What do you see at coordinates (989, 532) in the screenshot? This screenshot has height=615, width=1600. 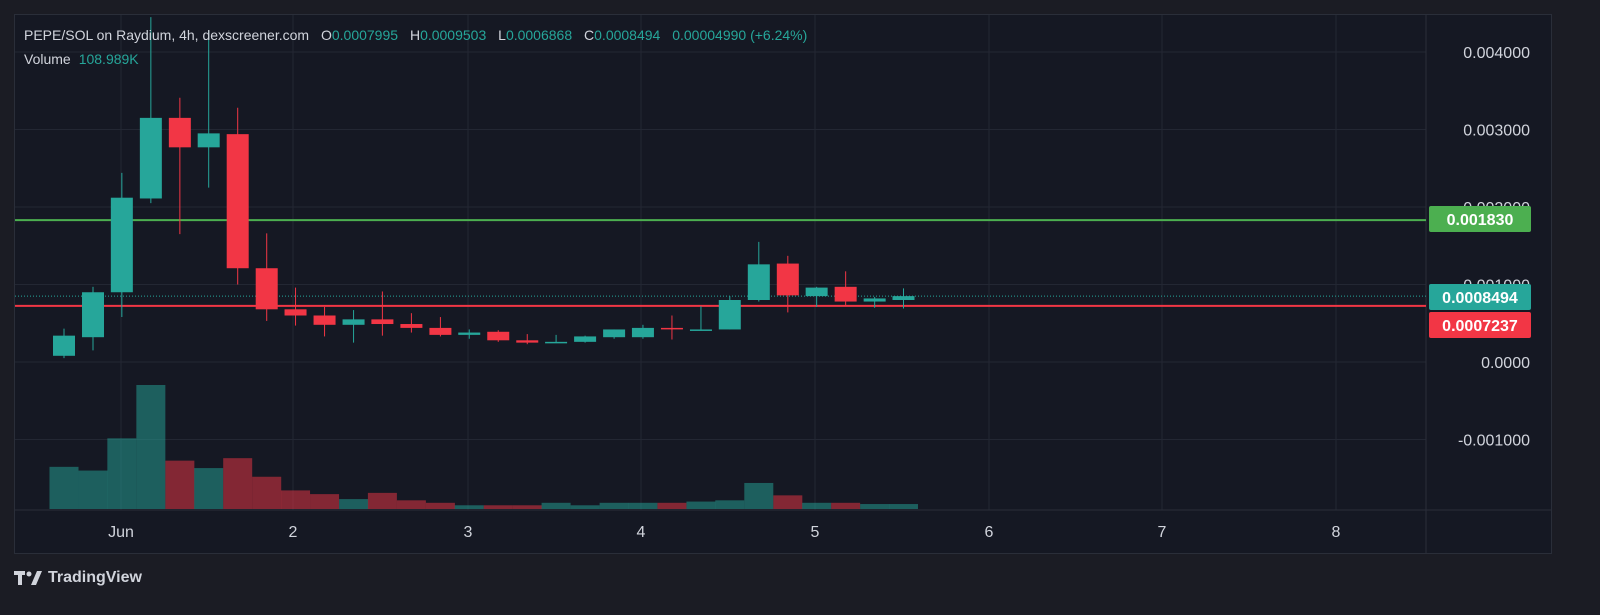 I see `x-tick-label: 6` at bounding box center [989, 532].